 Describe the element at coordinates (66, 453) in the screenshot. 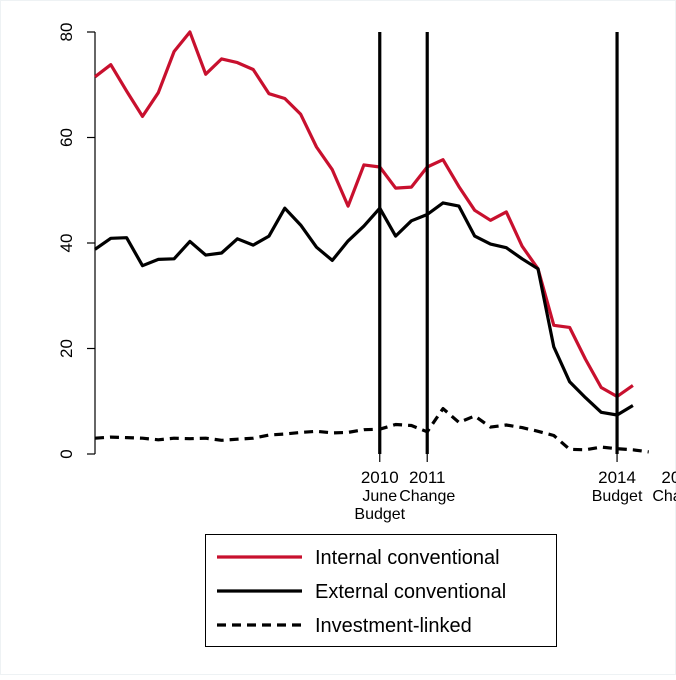

I see `y-tick-label: 0` at that location.